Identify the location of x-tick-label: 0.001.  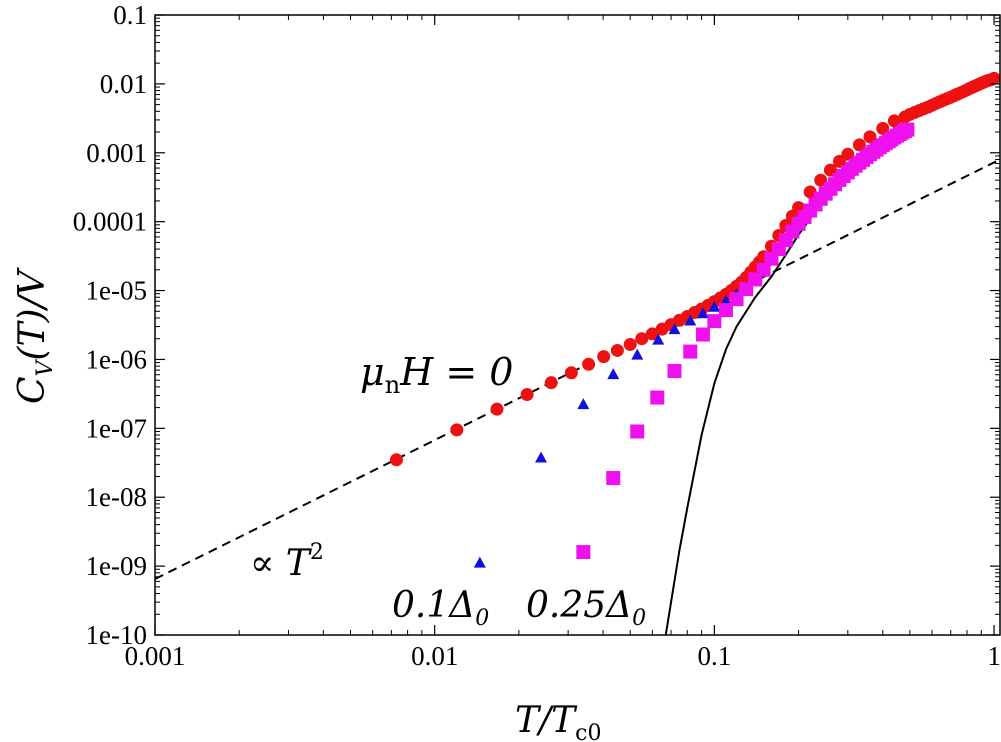
(155, 656).